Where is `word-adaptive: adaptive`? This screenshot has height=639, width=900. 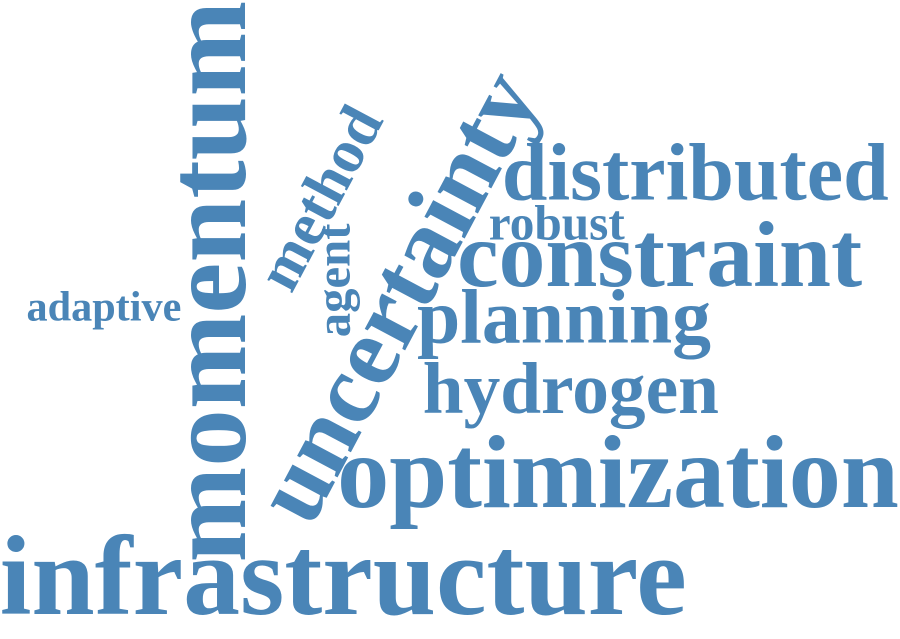
word-adaptive: adaptive is located at coordinates (104, 307).